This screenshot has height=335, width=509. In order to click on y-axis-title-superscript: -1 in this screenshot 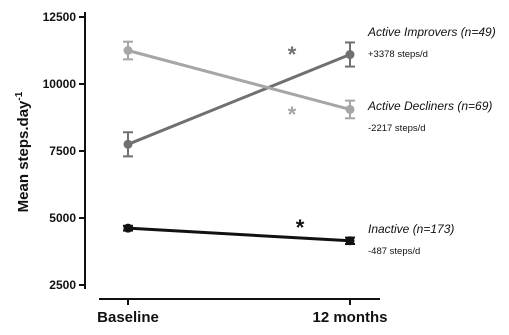, I will do `click(19, 95)`.